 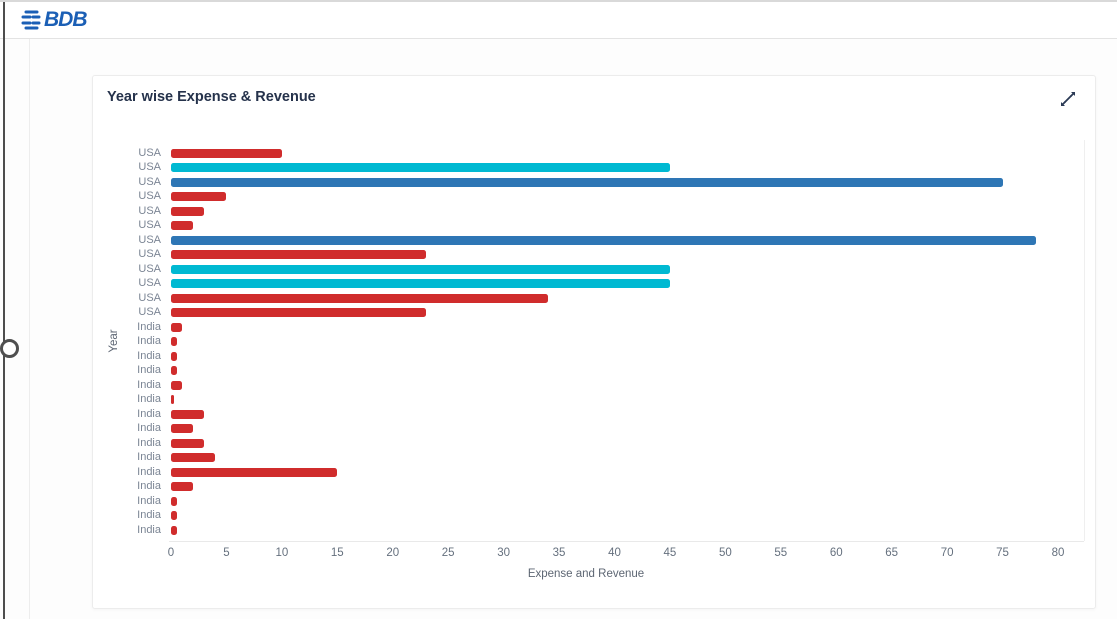 I want to click on x-tick-label: 50, so click(x=725, y=553).